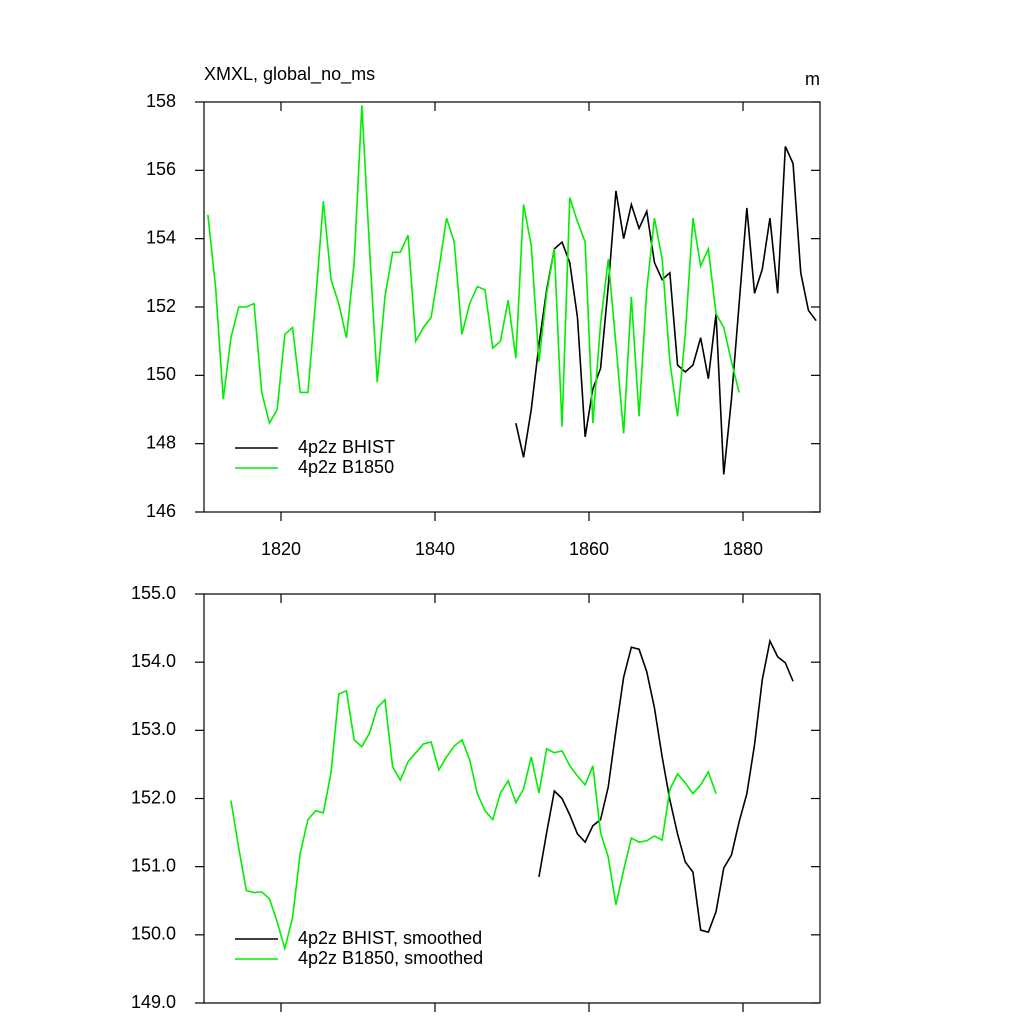  I want to click on y-tick-label: 152, so click(161, 306).